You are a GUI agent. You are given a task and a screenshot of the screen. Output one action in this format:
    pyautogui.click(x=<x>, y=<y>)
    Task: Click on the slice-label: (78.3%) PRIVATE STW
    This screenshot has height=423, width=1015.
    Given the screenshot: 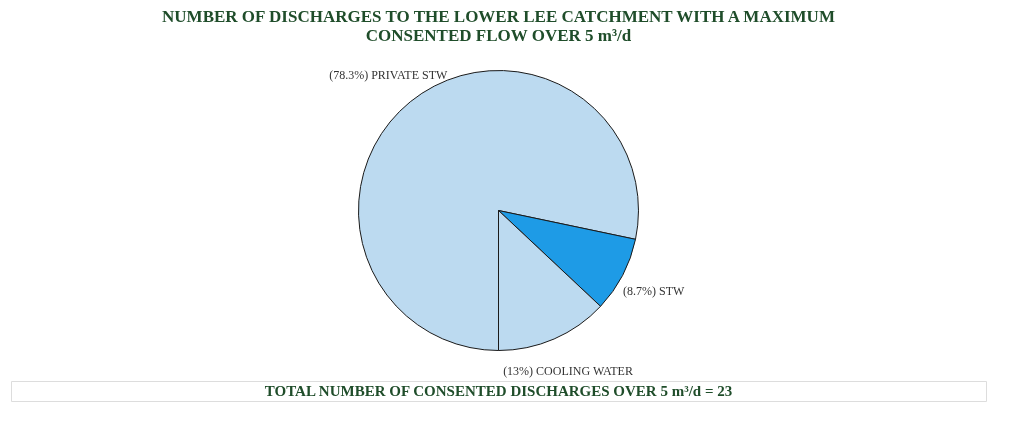 What is the action you would take?
    pyautogui.click(x=388, y=74)
    